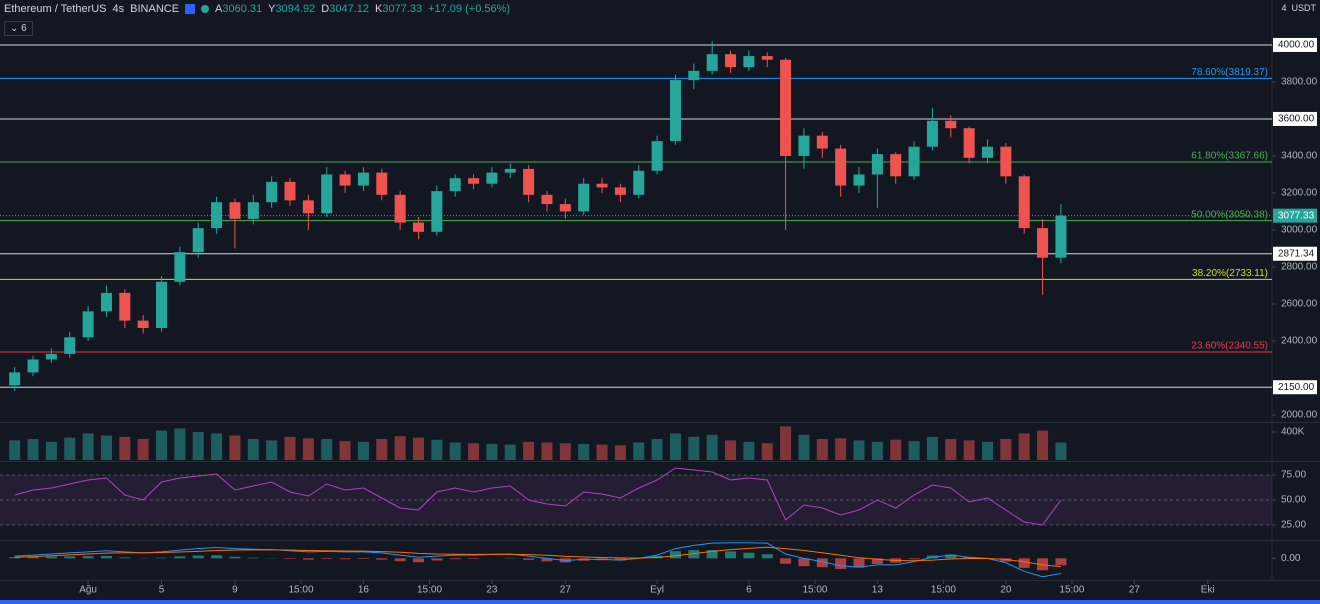 This screenshot has width=1320, height=604. Describe the element at coordinates (1299, 82) in the screenshot. I see `y-tick-label: 3800.00` at that location.